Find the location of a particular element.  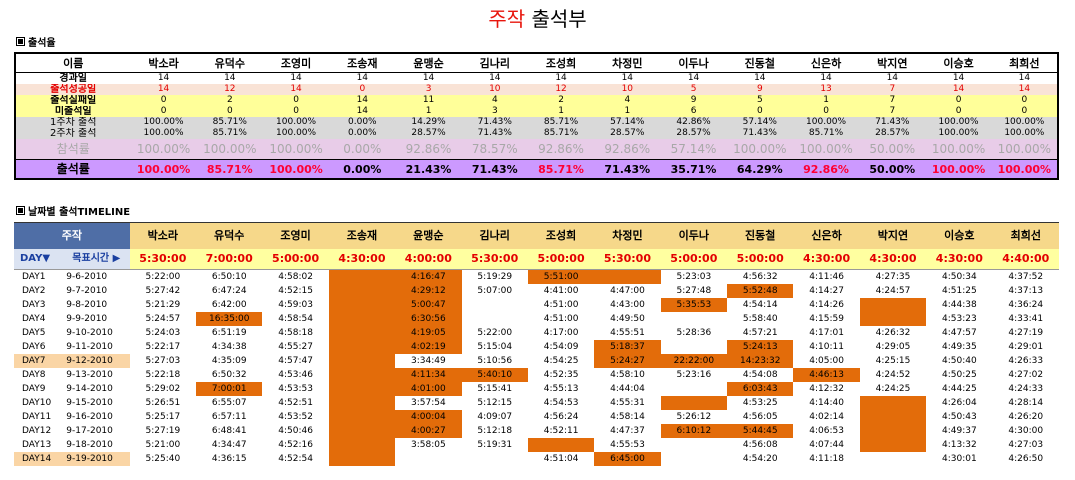

page-title: 주작 출석부 is located at coordinates (537, 19).